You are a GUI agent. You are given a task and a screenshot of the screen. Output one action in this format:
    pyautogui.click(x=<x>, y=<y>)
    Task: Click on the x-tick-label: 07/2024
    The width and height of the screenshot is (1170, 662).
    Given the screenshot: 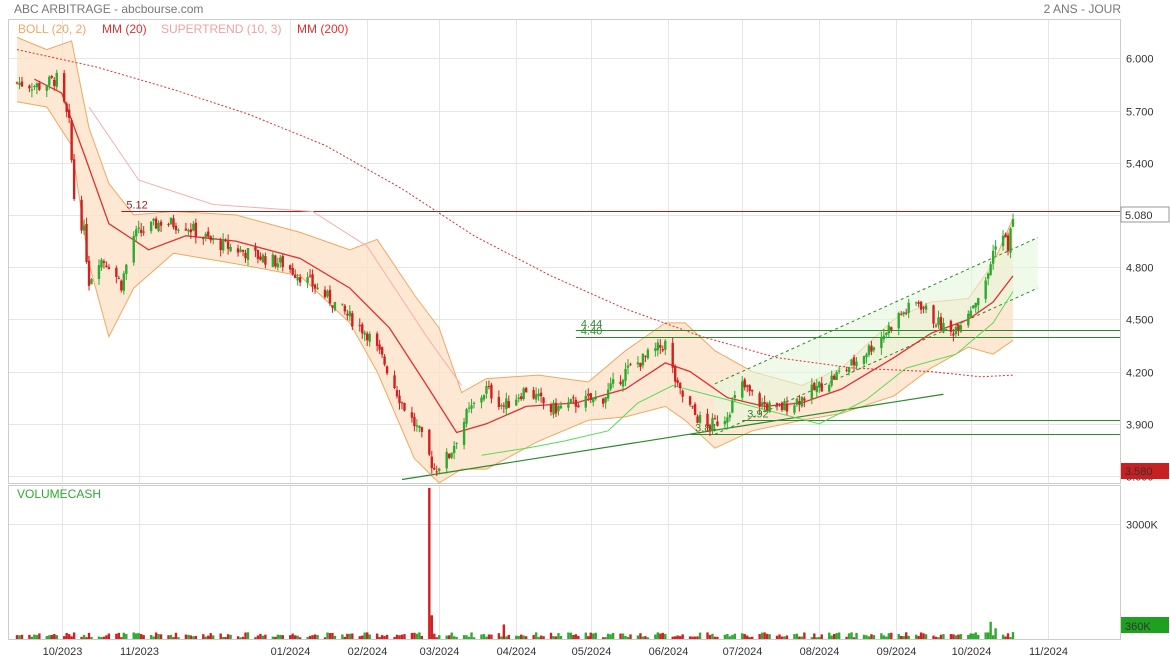 What is the action you would take?
    pyautogui.click(x=743, y=652)
    